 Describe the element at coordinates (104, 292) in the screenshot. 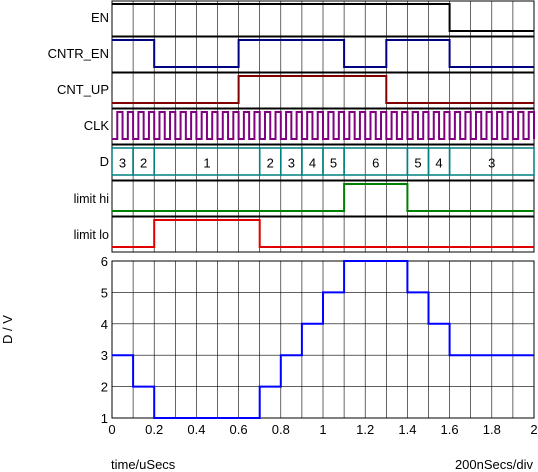

I see `y-tick-label: 5` at that location.